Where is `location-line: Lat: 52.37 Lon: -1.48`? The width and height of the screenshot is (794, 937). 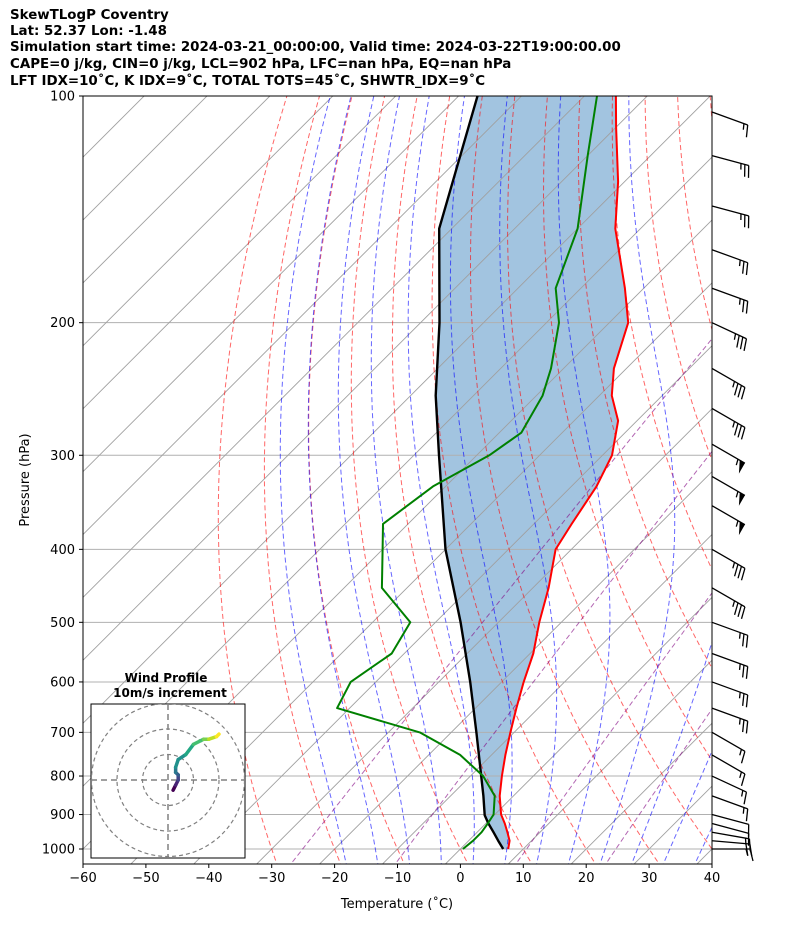
location-line: Lat: 52.37 Lon: -1.48 is located at coordinates (88, 31).